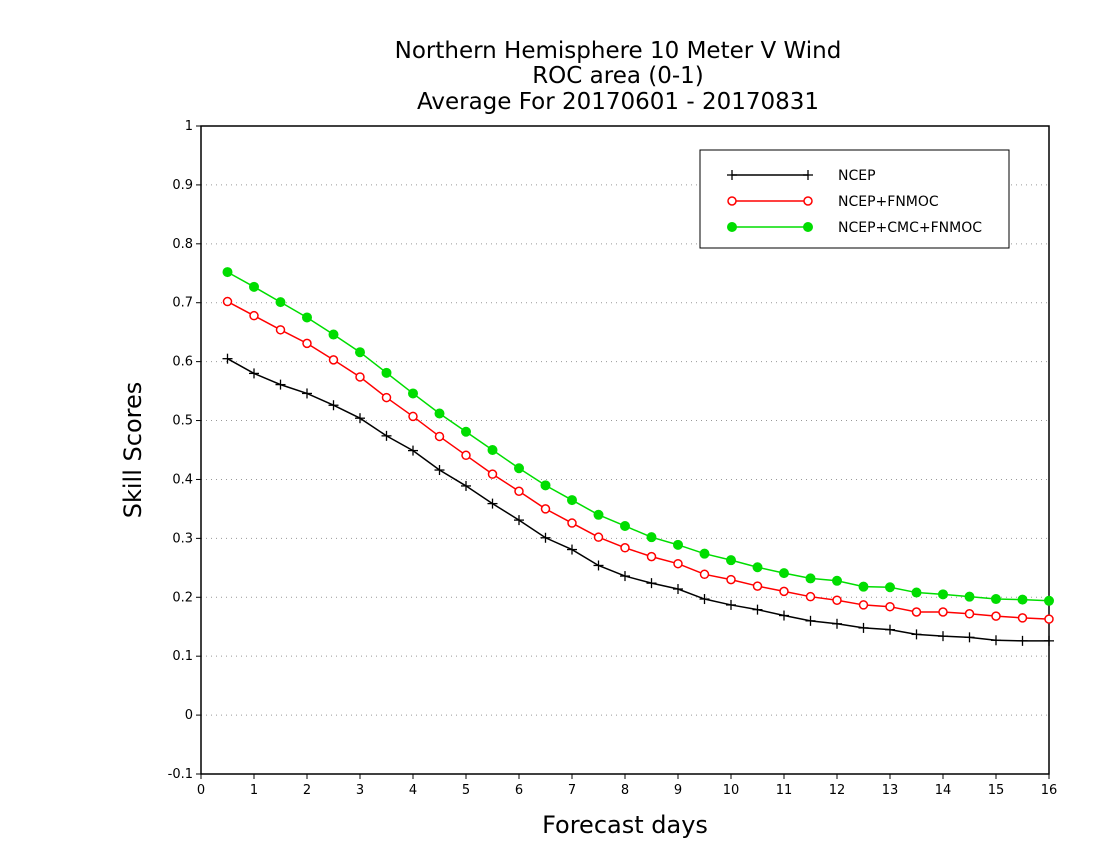 The width and height of the screenshot is (1100, 850). What do you see at coordinates (996, 790) in the screenshot?
I see `x-tick-label: 15` at bounding box center [996, 790].